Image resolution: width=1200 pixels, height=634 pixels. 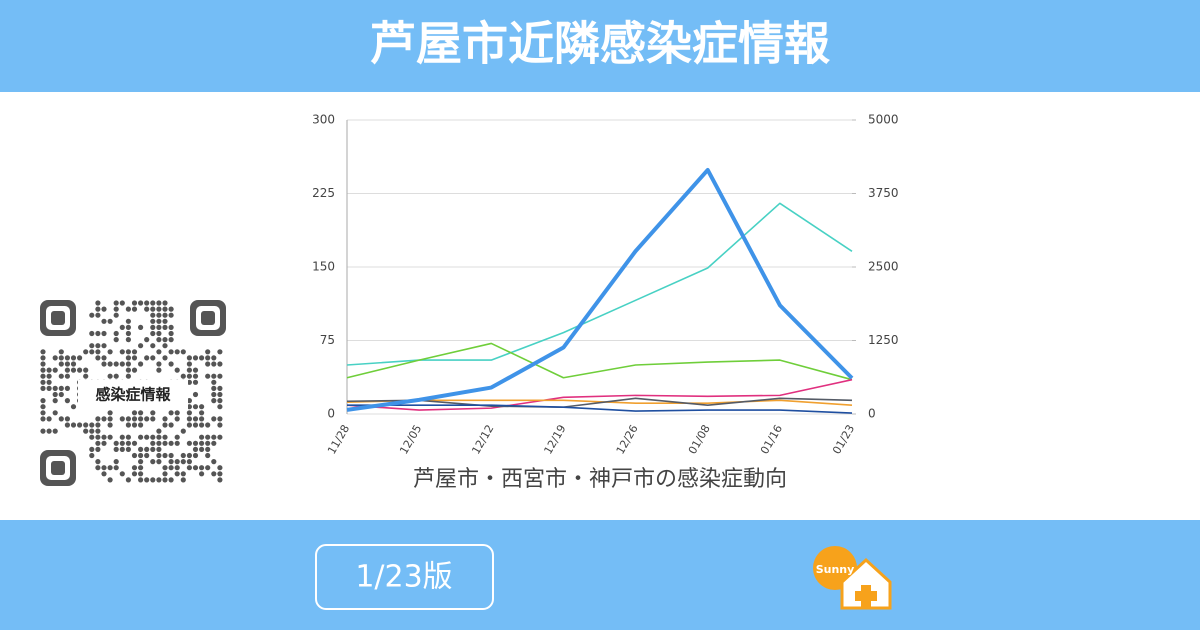 I want to click on x-tick-label: 12/26, so click(x=627, y=440).